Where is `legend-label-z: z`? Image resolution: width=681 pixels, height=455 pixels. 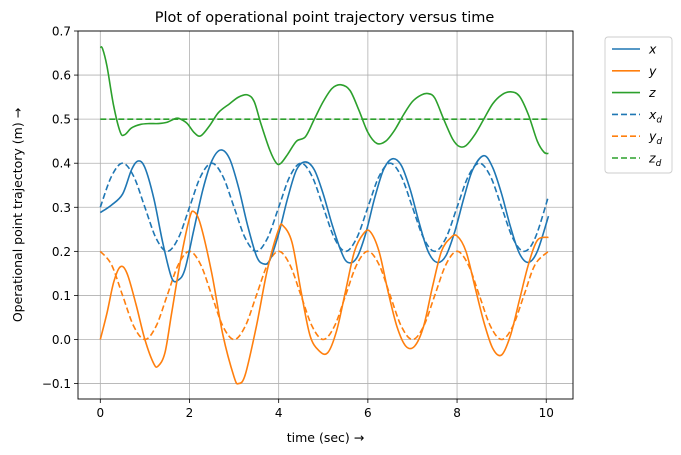 legend-label-z: z is located at coordinates (652, 92).